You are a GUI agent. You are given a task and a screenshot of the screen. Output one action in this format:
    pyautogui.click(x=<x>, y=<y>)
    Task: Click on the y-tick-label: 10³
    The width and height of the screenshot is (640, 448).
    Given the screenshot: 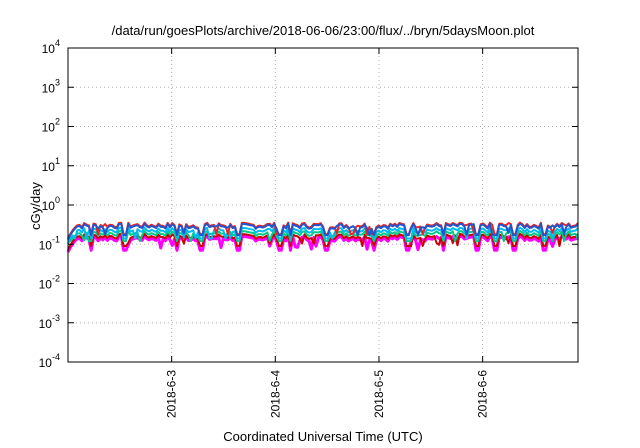 What is the action you would take?
    pyautogui.click(x=51, y=86)
    